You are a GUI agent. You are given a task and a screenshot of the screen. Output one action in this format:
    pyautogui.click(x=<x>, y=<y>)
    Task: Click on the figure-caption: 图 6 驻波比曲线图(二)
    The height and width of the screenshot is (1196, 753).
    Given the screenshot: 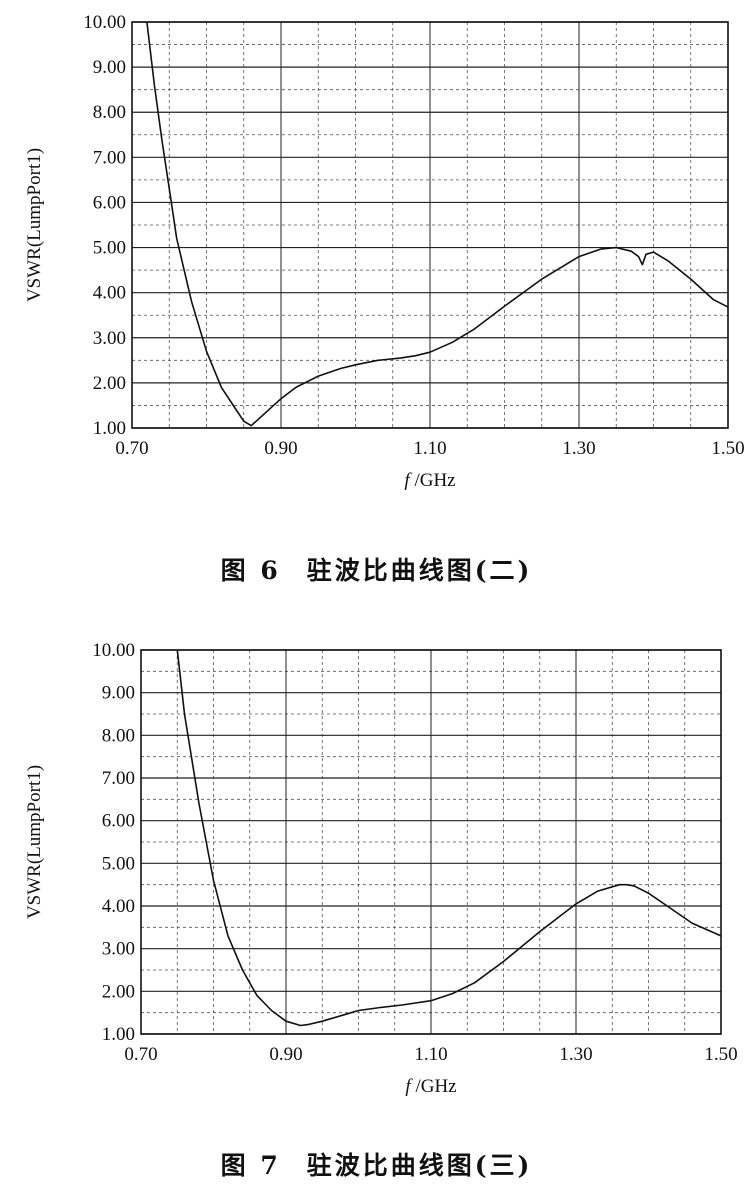 What is the action you would take?
    pyautogui.click(x=376, y=569)
    